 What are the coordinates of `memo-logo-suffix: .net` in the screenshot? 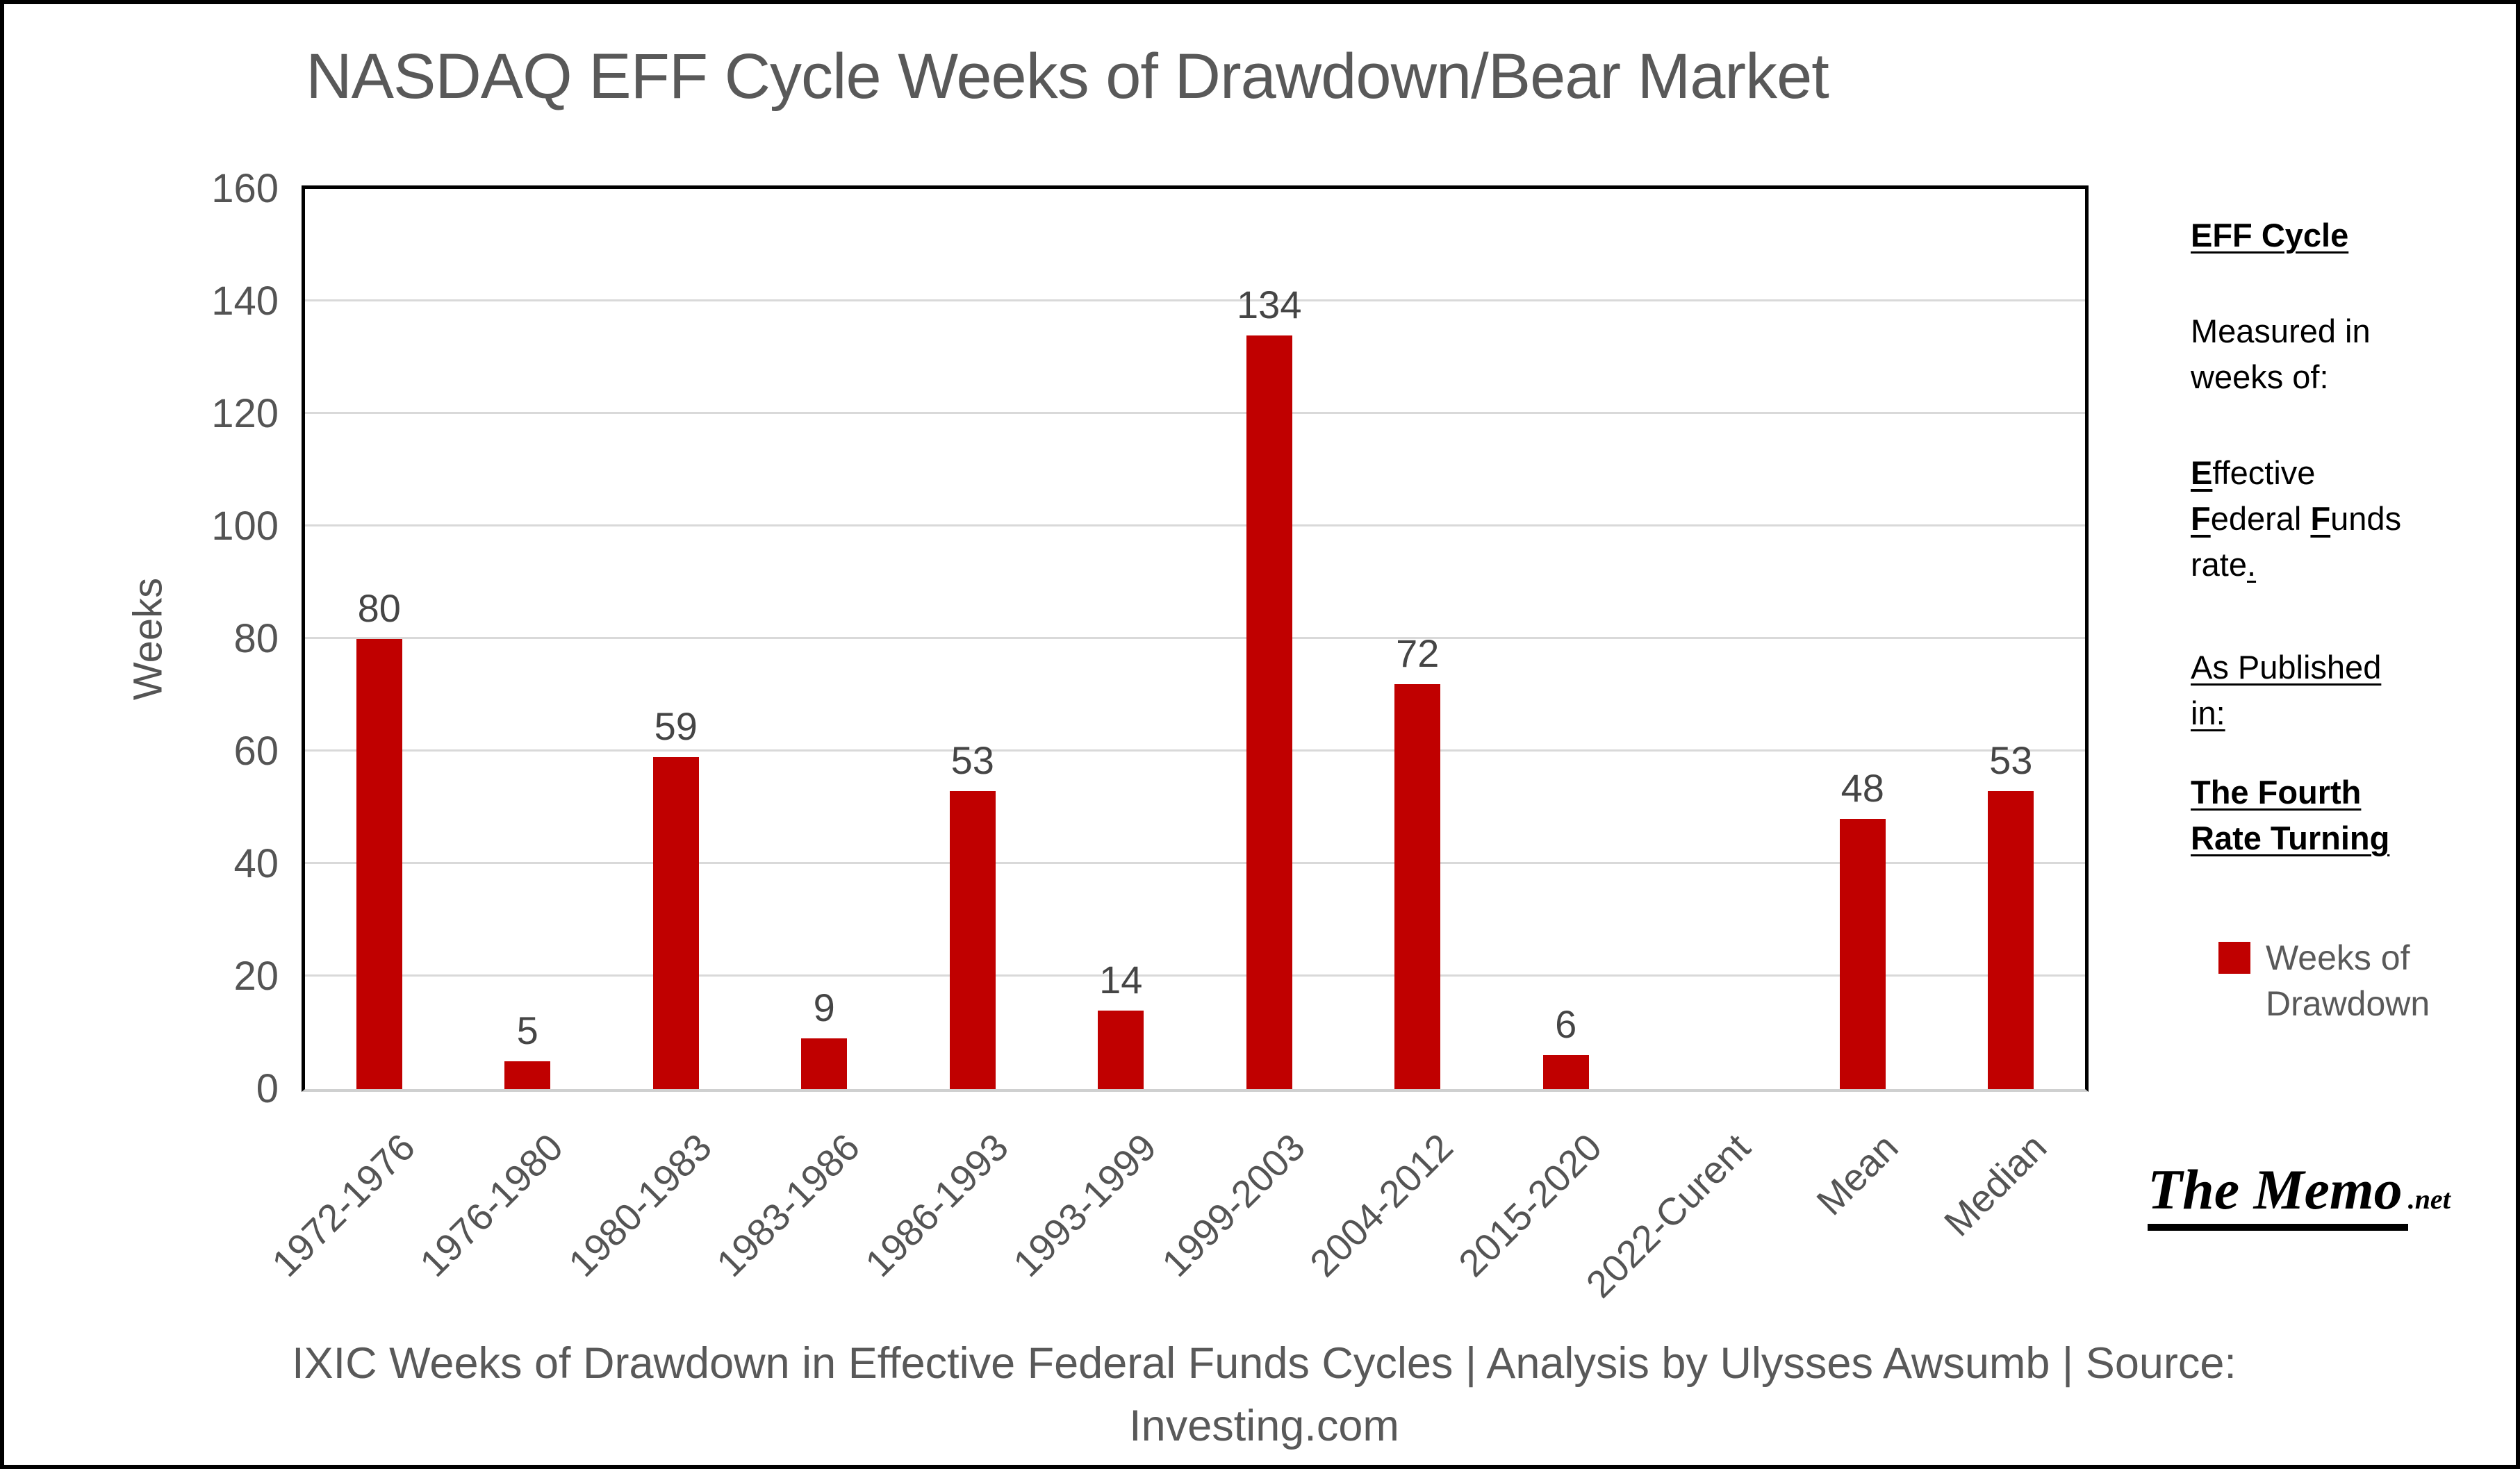 It's located at (2429, 1199).